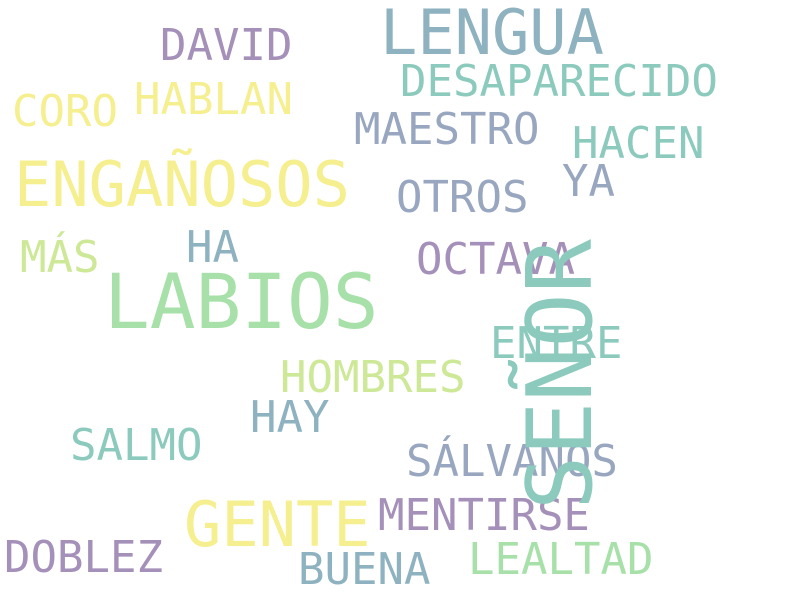 The height and width of the screenshot is (600, 800). I want to click on word-desaparecido: DESAPARECIDO, so click(559, 81).